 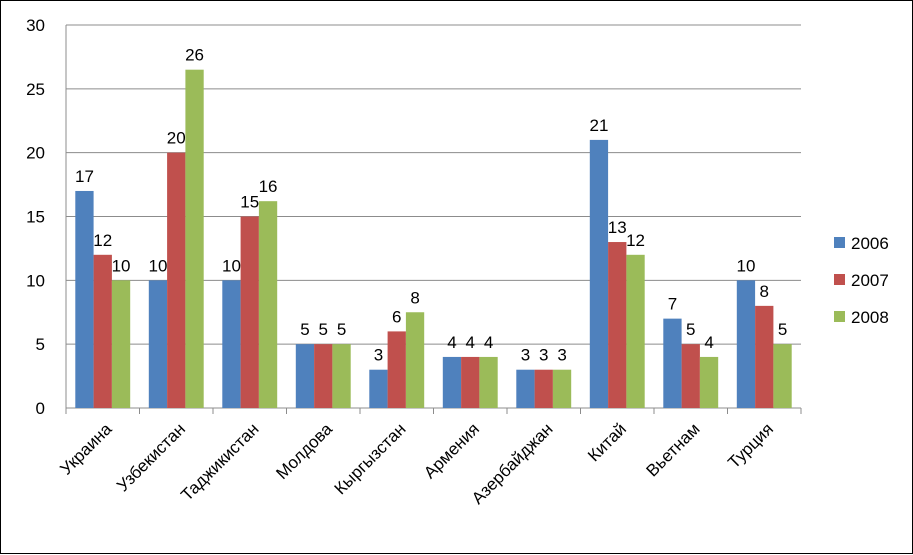 What do you see at coordinates (396, 316) in the screenshot?
I see `data-label: 6` at bounding box center [396, 316].